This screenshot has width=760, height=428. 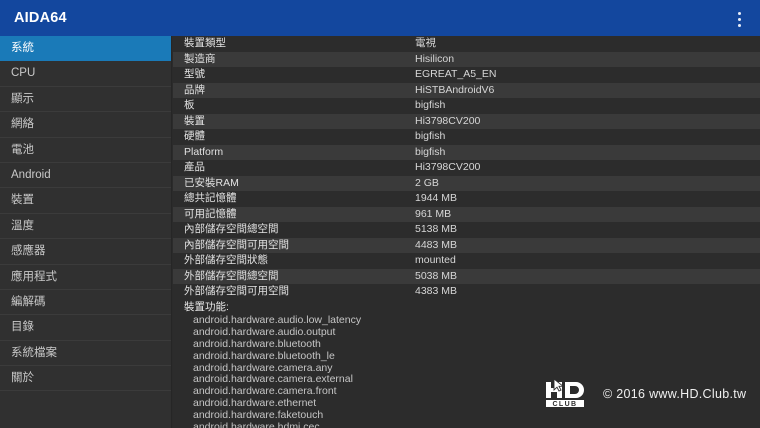 I want to click on row-key: 硬體, so click(x=194, y=136).